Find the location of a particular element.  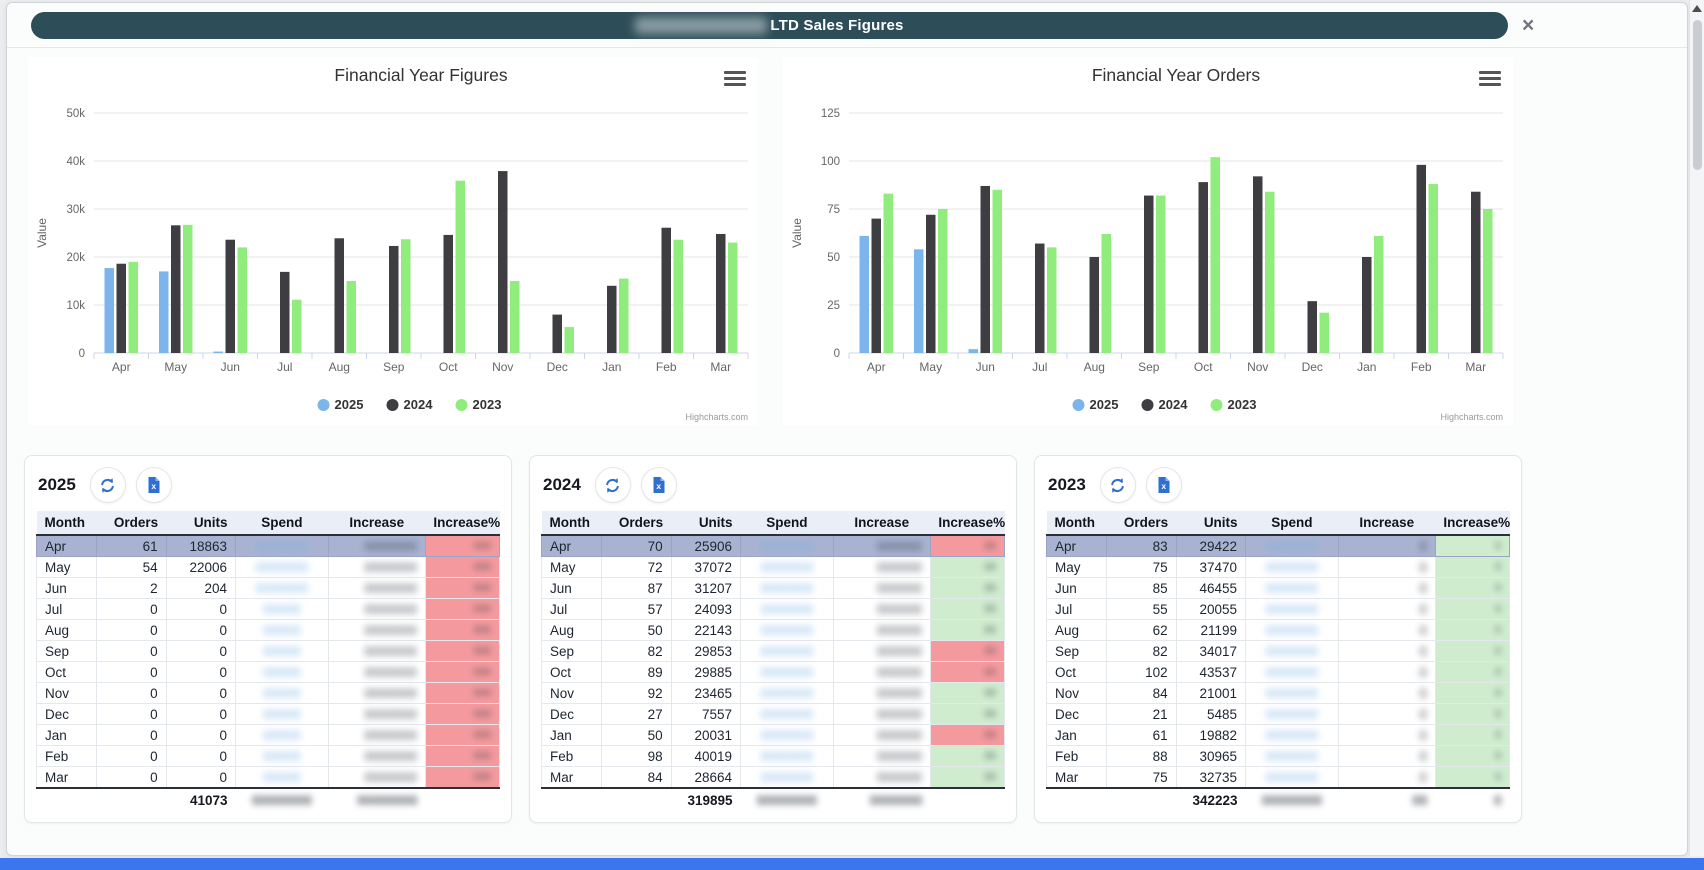

table-row-dec: Dec 0 0 00000 0000000 000 is located at coordinates (268, 714).